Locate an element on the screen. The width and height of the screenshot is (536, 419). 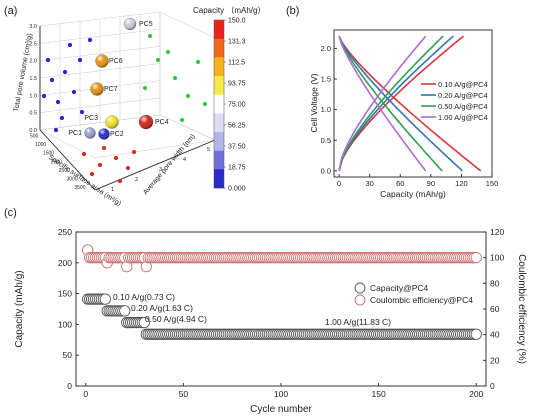
y-tick-label: 200 is located at coordinates (65, 263).